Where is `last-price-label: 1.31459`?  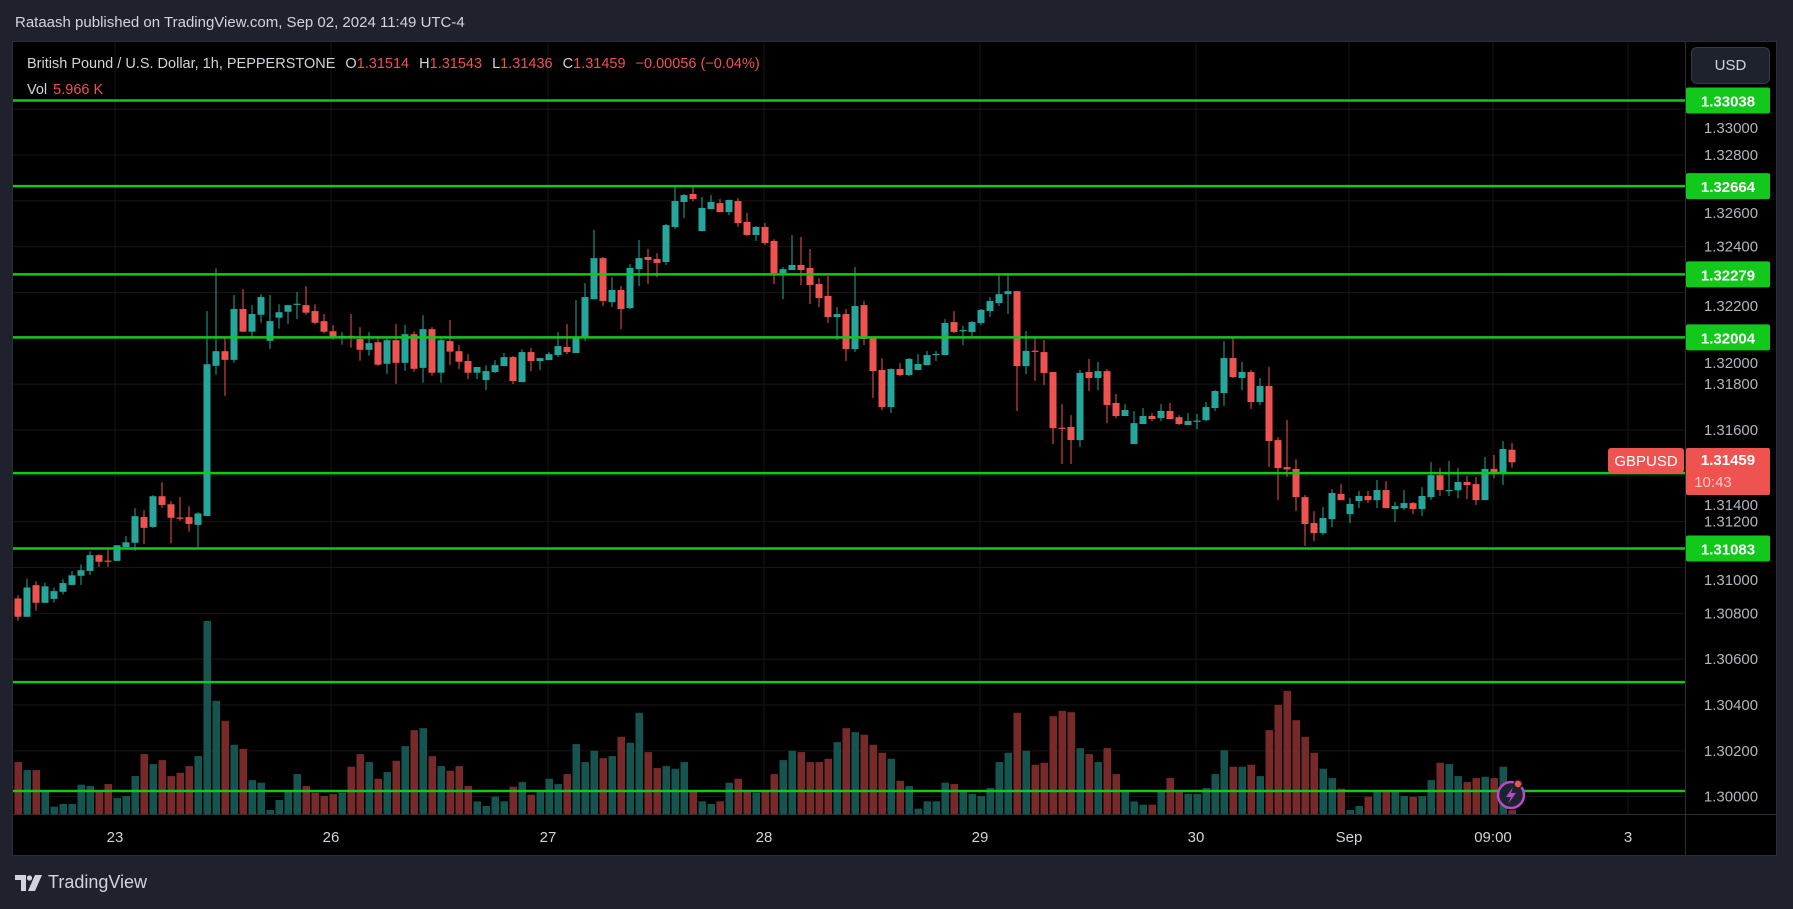
last-price-label: 1.31459 is located at coordinates (1728, 460).